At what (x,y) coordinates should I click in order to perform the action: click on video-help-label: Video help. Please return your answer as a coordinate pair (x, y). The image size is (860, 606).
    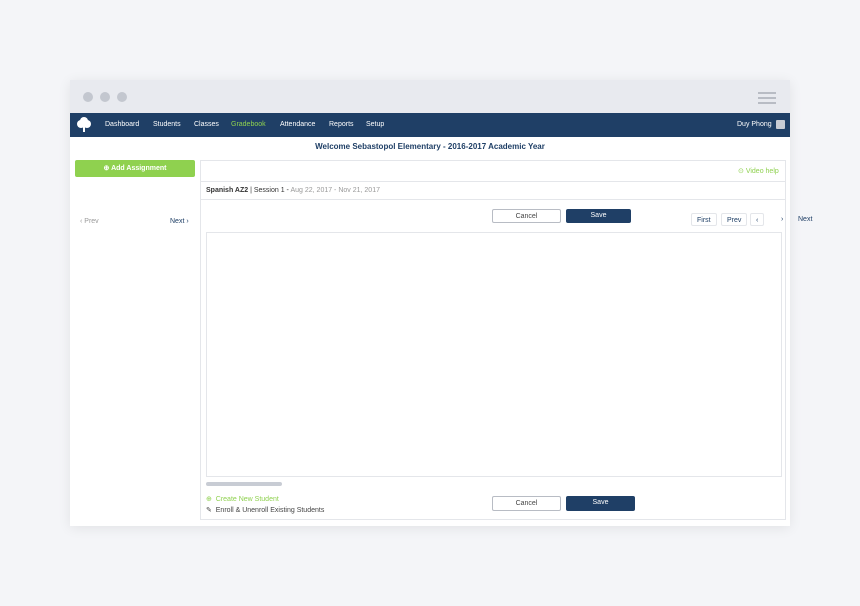
    Looking at the image, I should click on (762, 171).